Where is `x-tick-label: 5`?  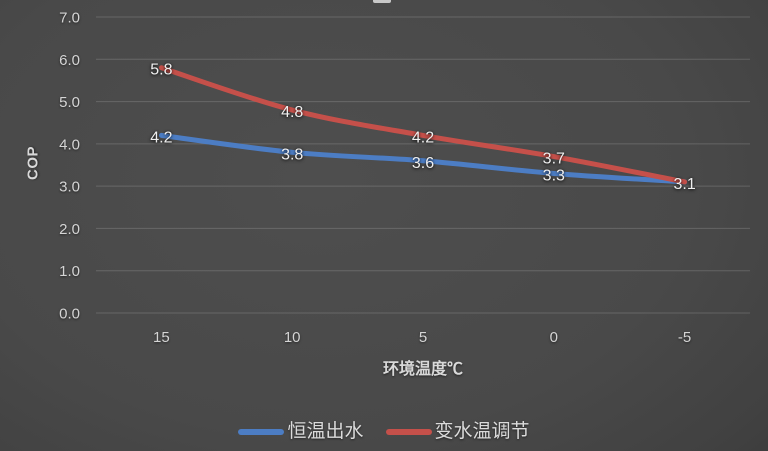 x-tick-label: 5 is located at coordinates (423, 337).